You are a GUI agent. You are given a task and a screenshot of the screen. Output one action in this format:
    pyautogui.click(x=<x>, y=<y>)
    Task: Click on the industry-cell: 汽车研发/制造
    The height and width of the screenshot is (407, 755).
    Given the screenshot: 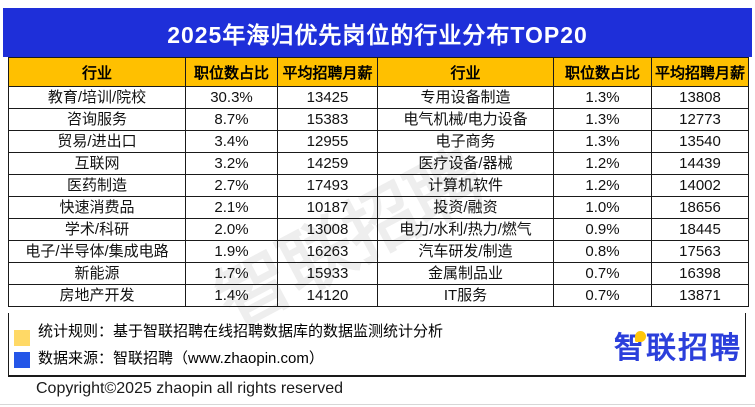 What is the action you would take?
    pyautogui.click(x=465, y=251)
    